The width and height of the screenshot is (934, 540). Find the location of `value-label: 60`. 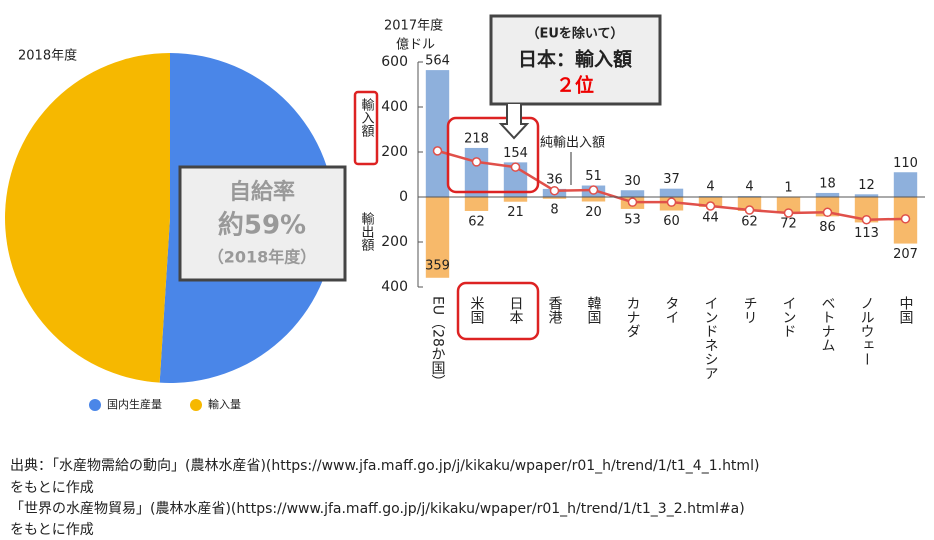

value-label: 60 is located at coordinates (671, 221).